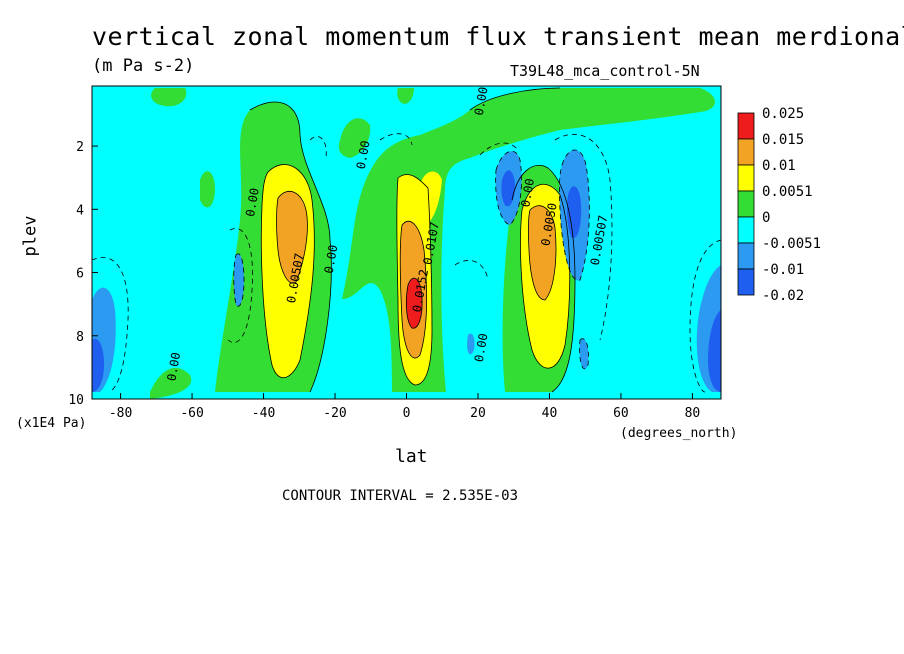 The height and width of the screenshot is (654, 904). I want to click on legend-label: -0.01, so click(783, 270).